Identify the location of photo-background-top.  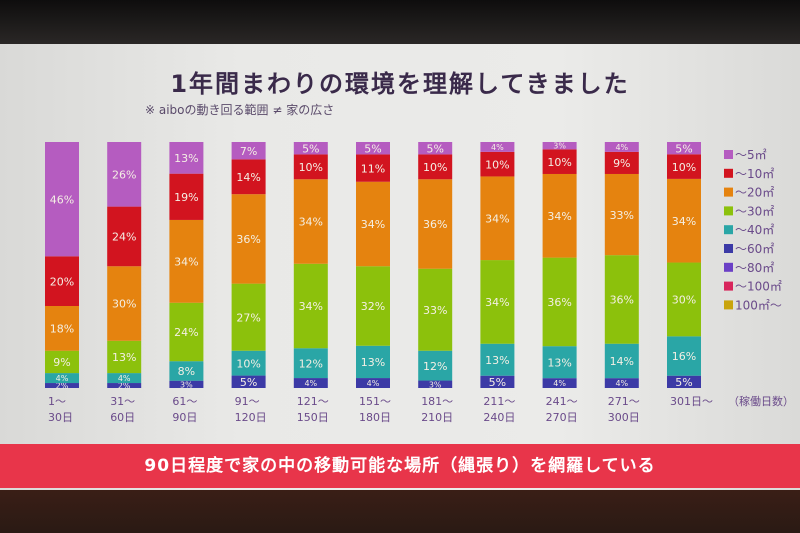
(400, 22).